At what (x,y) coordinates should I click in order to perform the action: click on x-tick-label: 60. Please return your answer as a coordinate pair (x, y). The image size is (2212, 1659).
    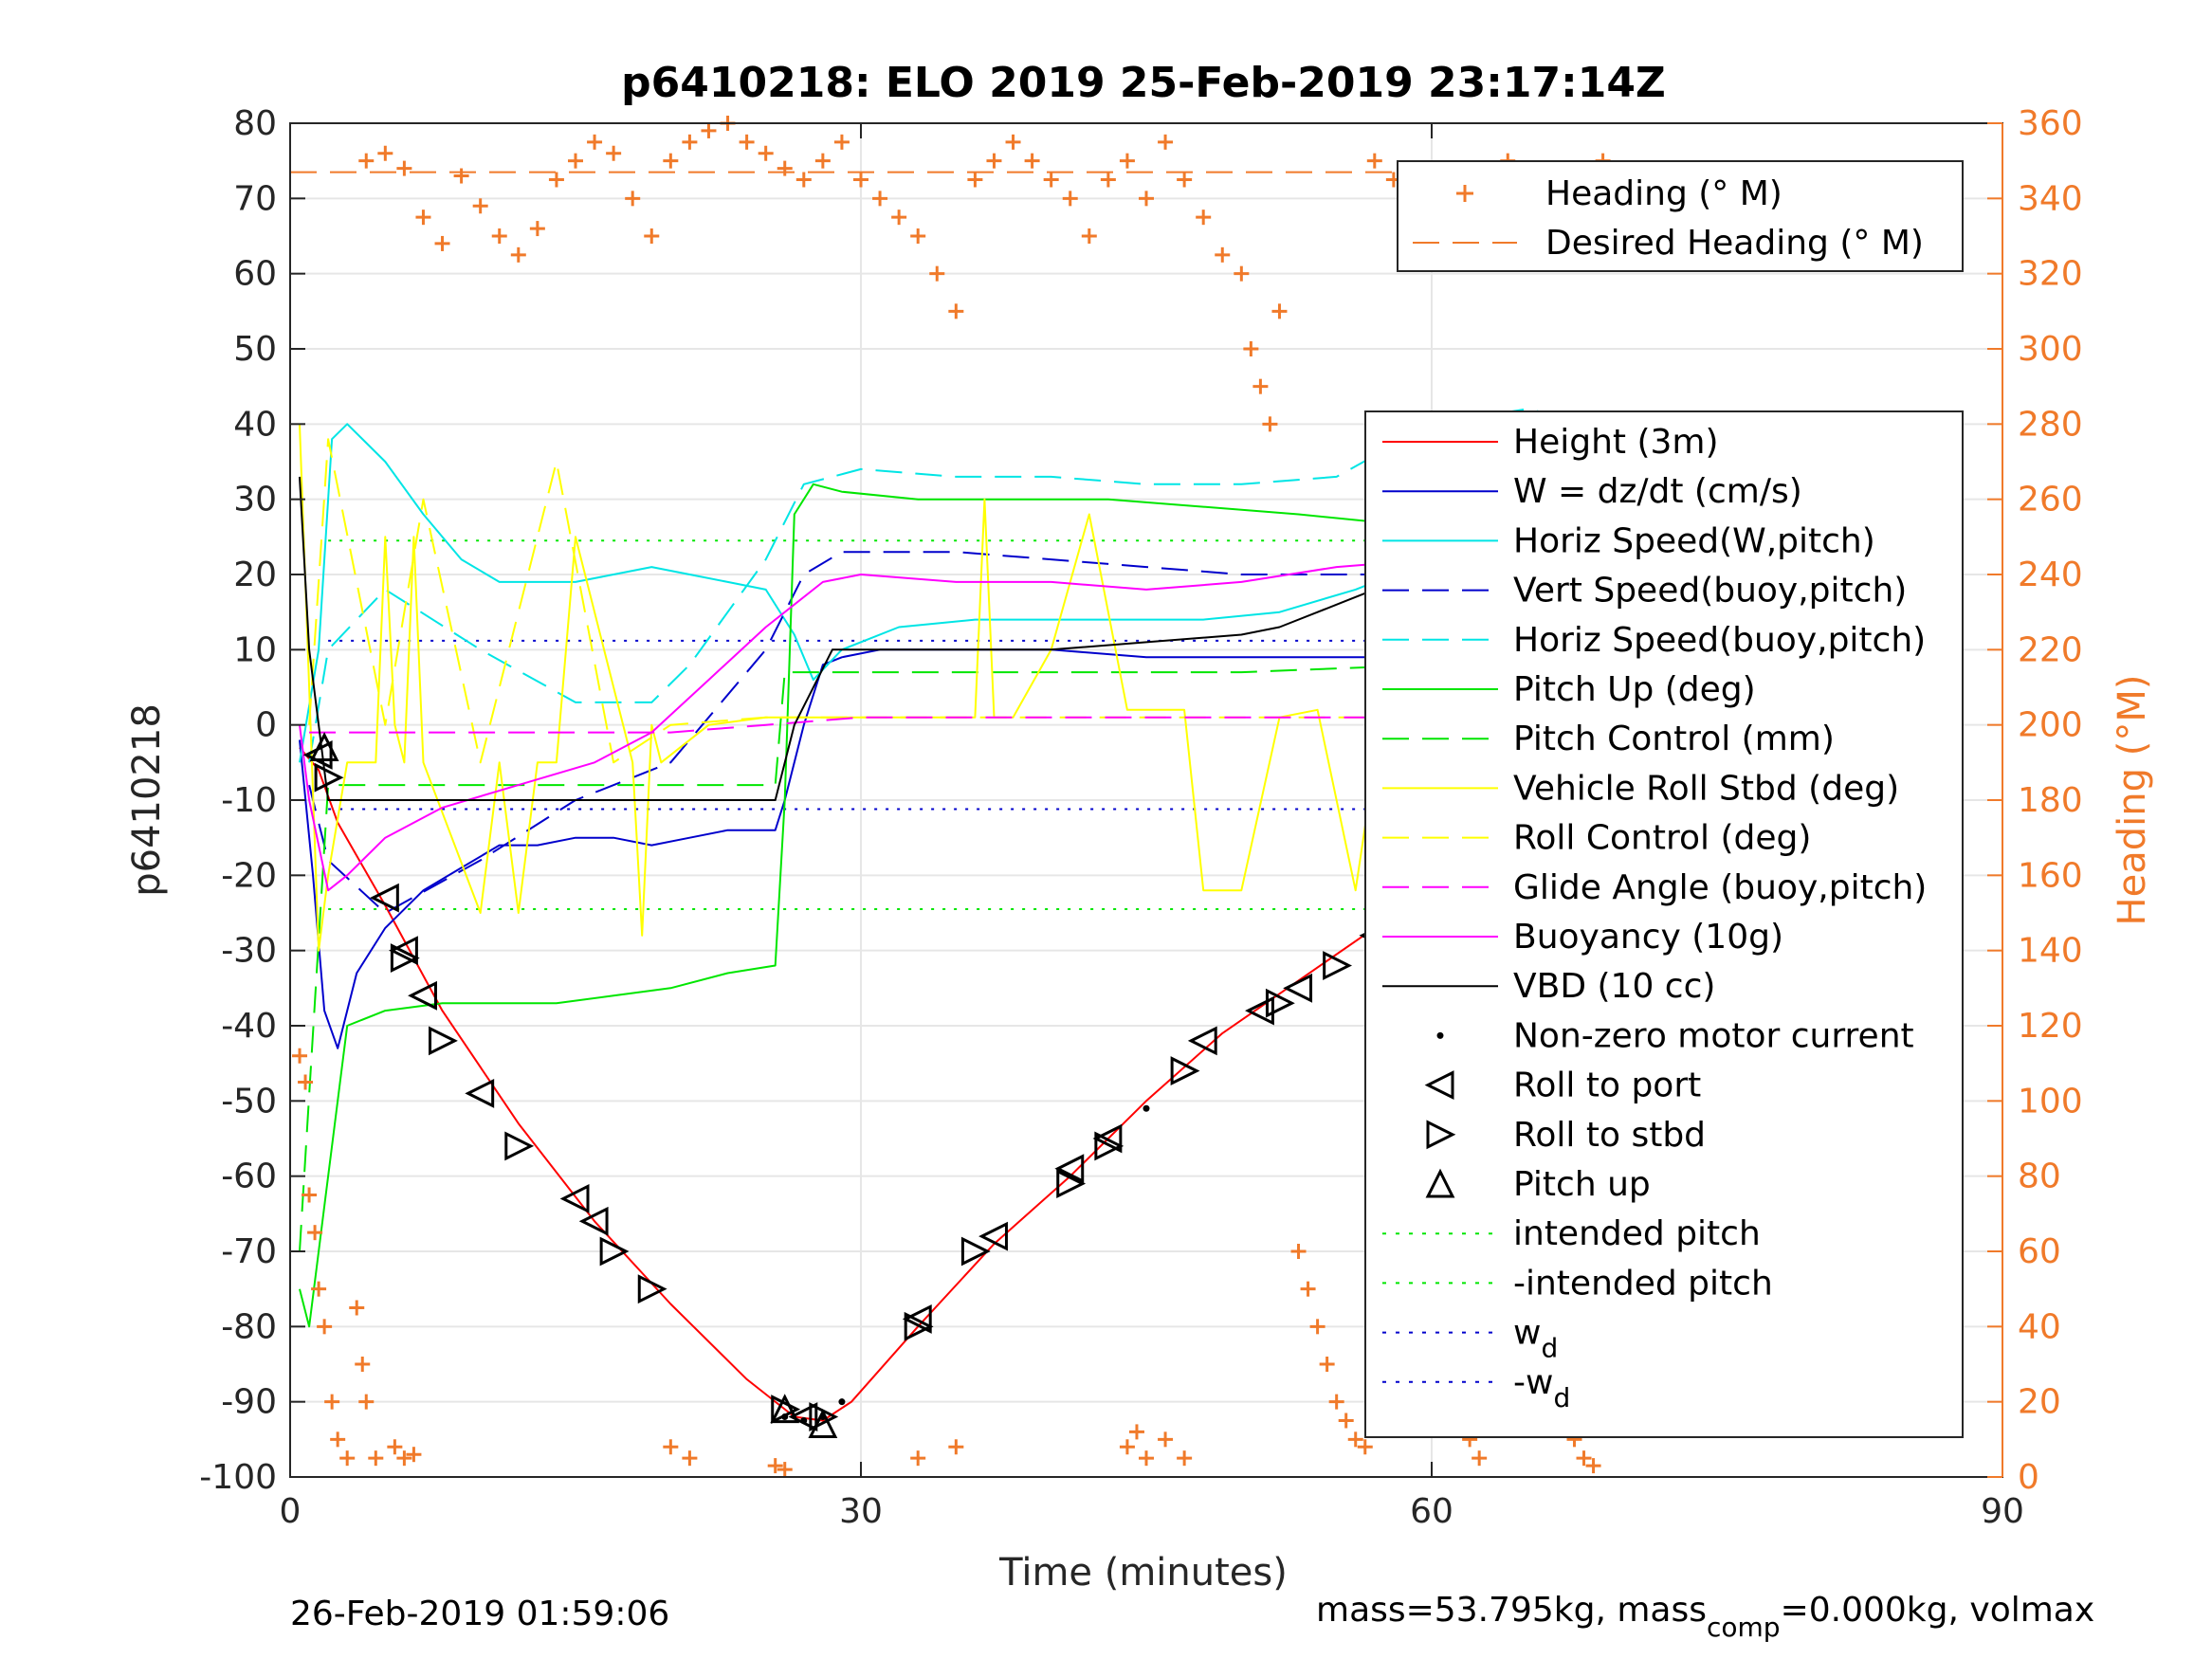
    Looking at the image, I should click on (1431, 1511).